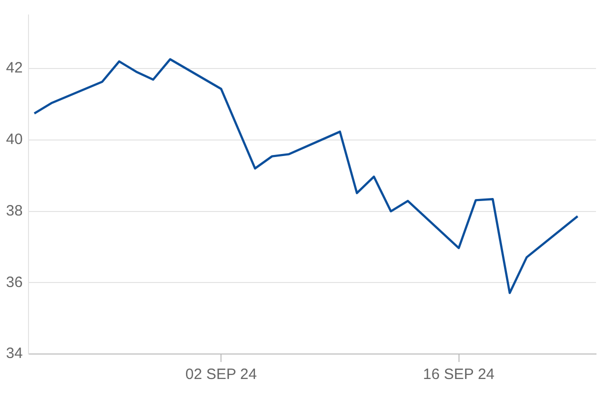  Describe the element at coordinates (458, 375) in the screenshot. I see `x-tick-label: 16 SEP 24` at that location.